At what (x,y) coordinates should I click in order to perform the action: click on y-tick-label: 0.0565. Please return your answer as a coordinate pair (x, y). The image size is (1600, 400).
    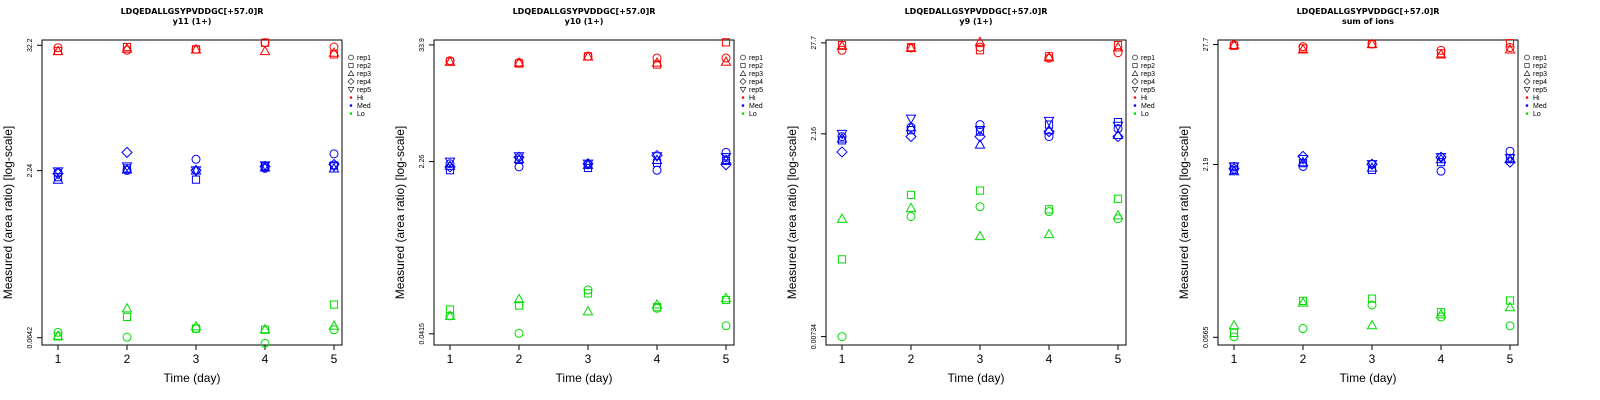
    Looking at the image, I should click on (1206, 337).